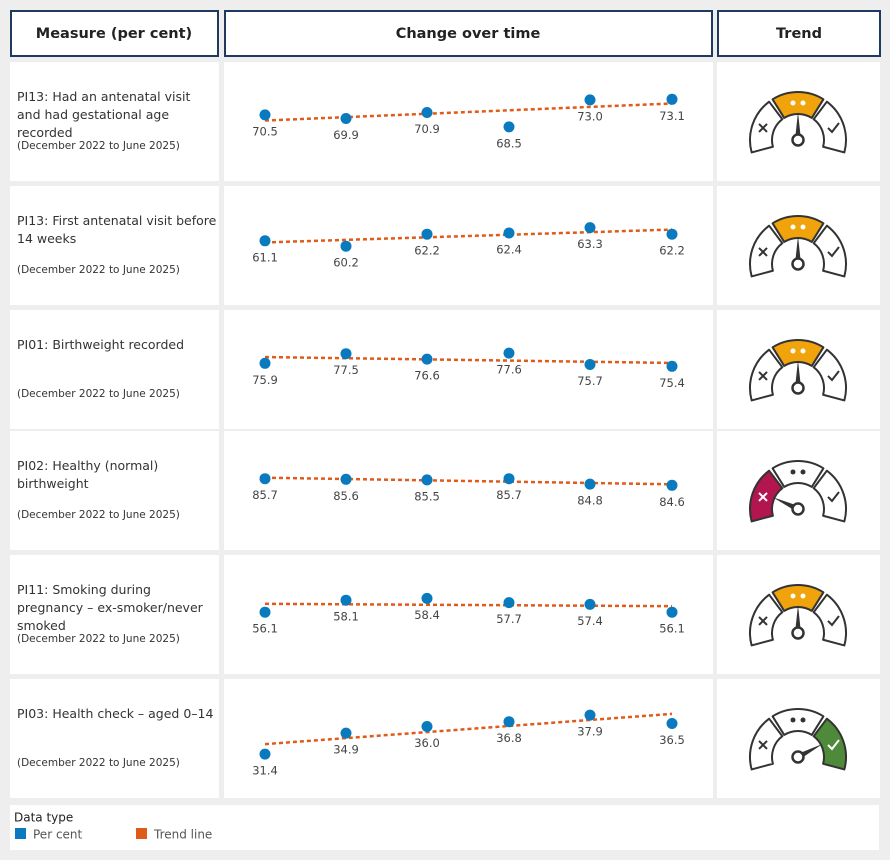 The height and width of the screenshot is (860, 890). Describe the element at coordinates (672, 383) in the screenshot. I see `value-label: 75.4` at that location.